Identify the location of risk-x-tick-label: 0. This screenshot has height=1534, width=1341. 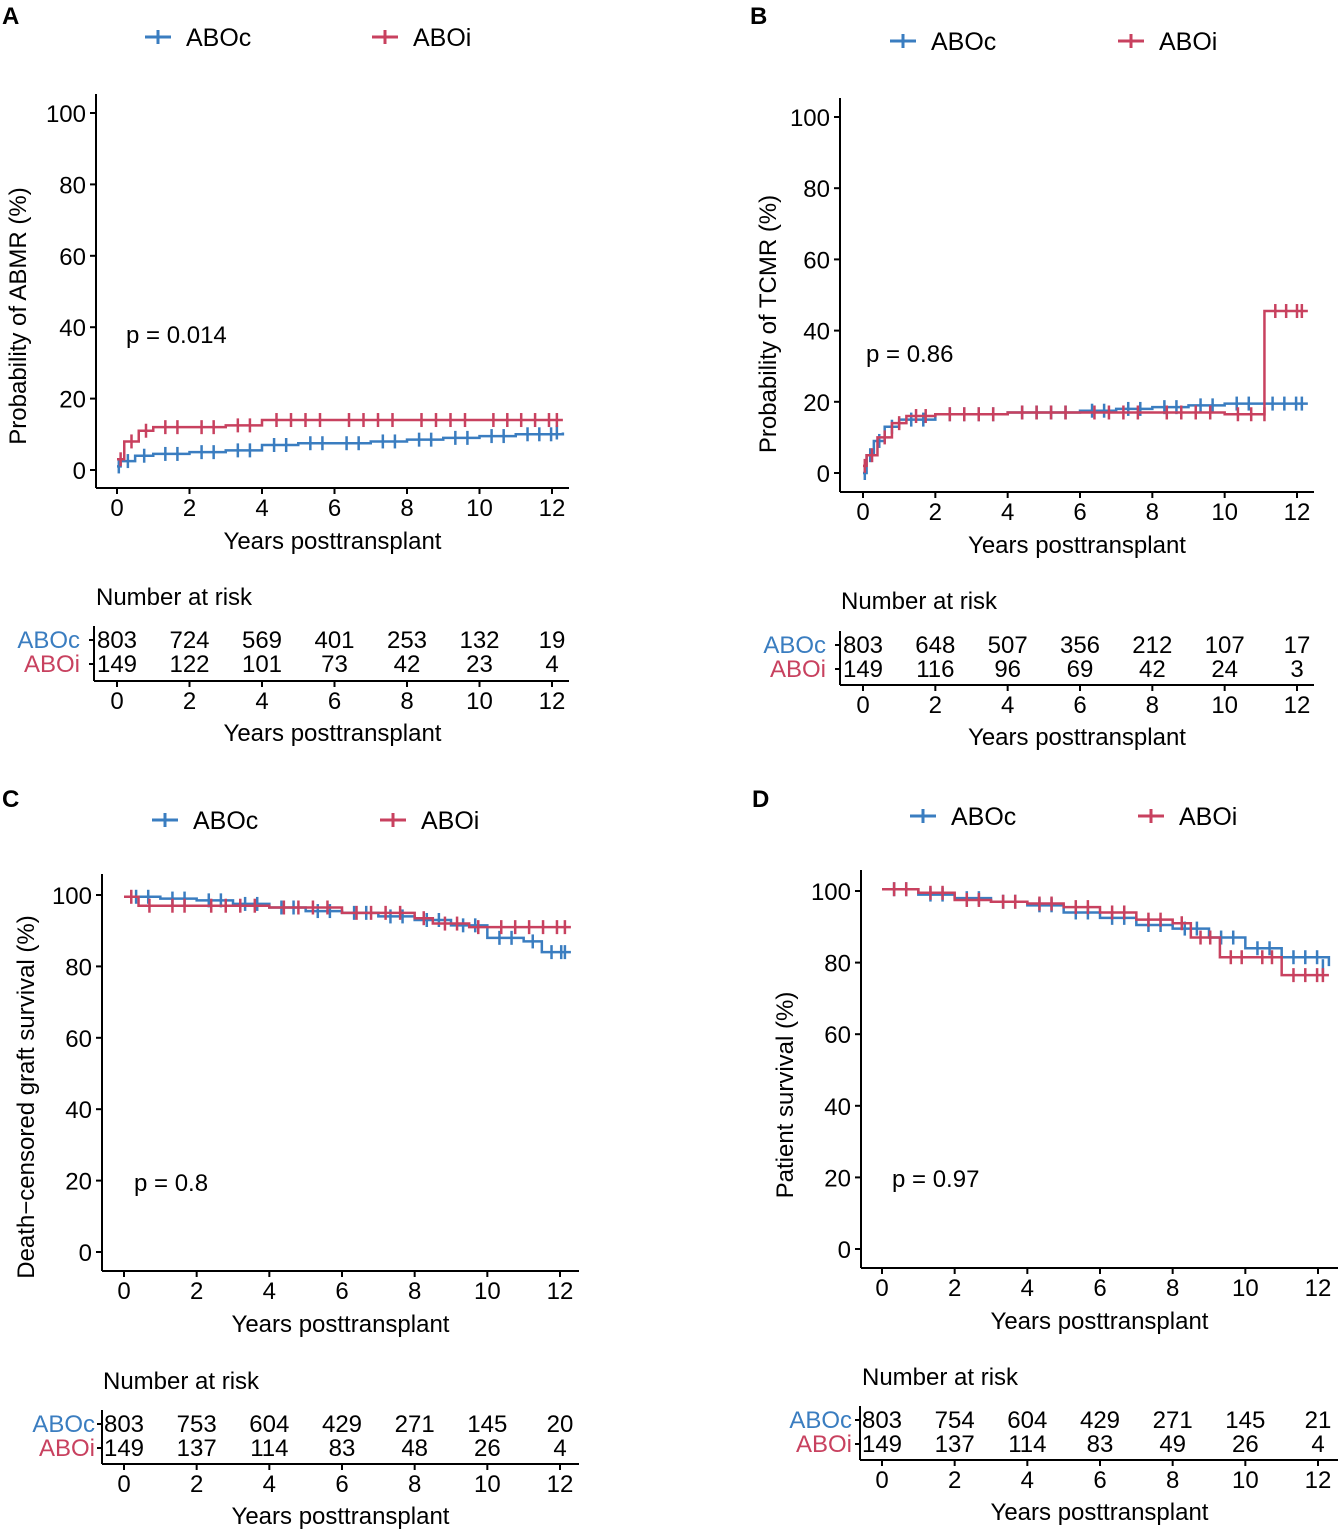
(116, 701).